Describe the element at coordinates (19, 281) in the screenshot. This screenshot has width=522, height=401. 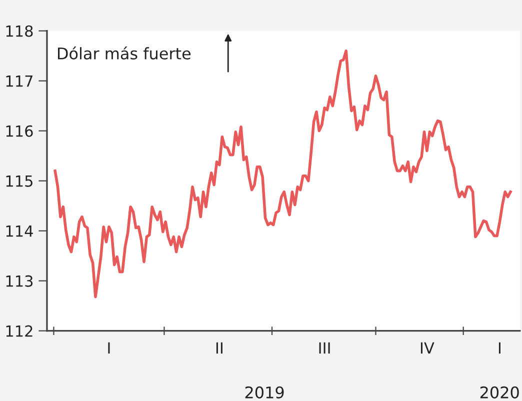
I see `y-tick-label: 113` at that location.